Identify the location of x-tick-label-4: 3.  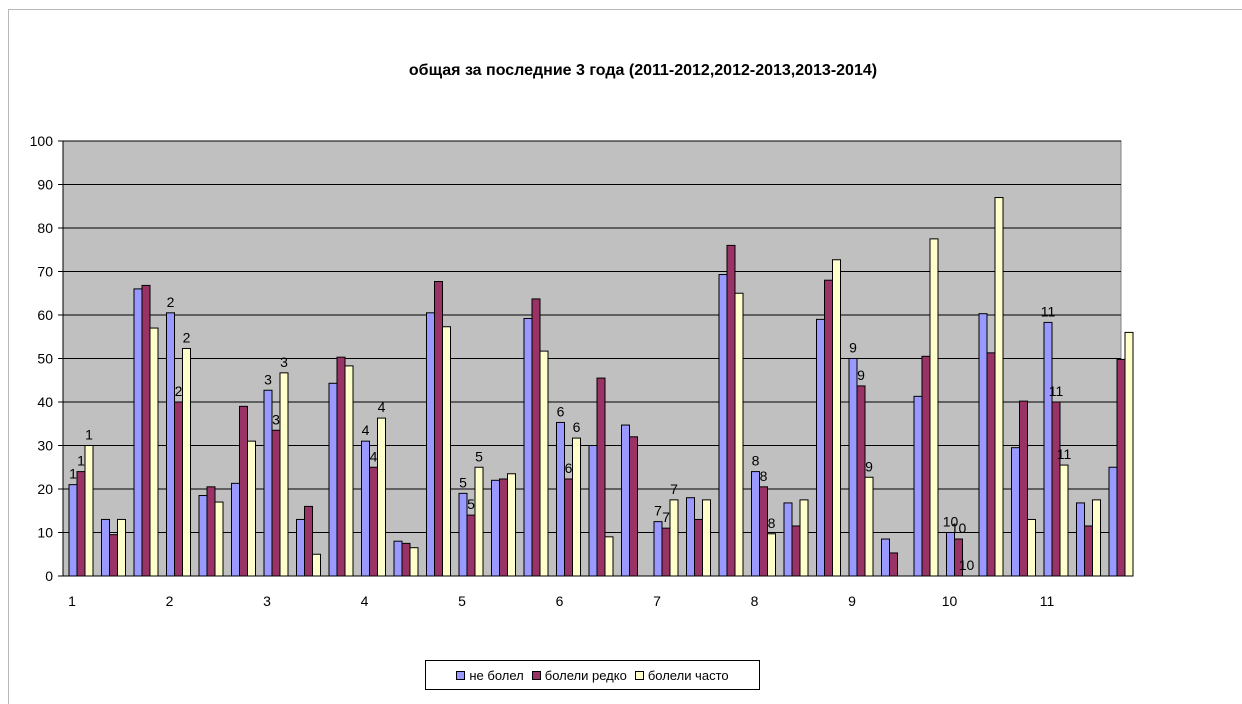
(267, 601).